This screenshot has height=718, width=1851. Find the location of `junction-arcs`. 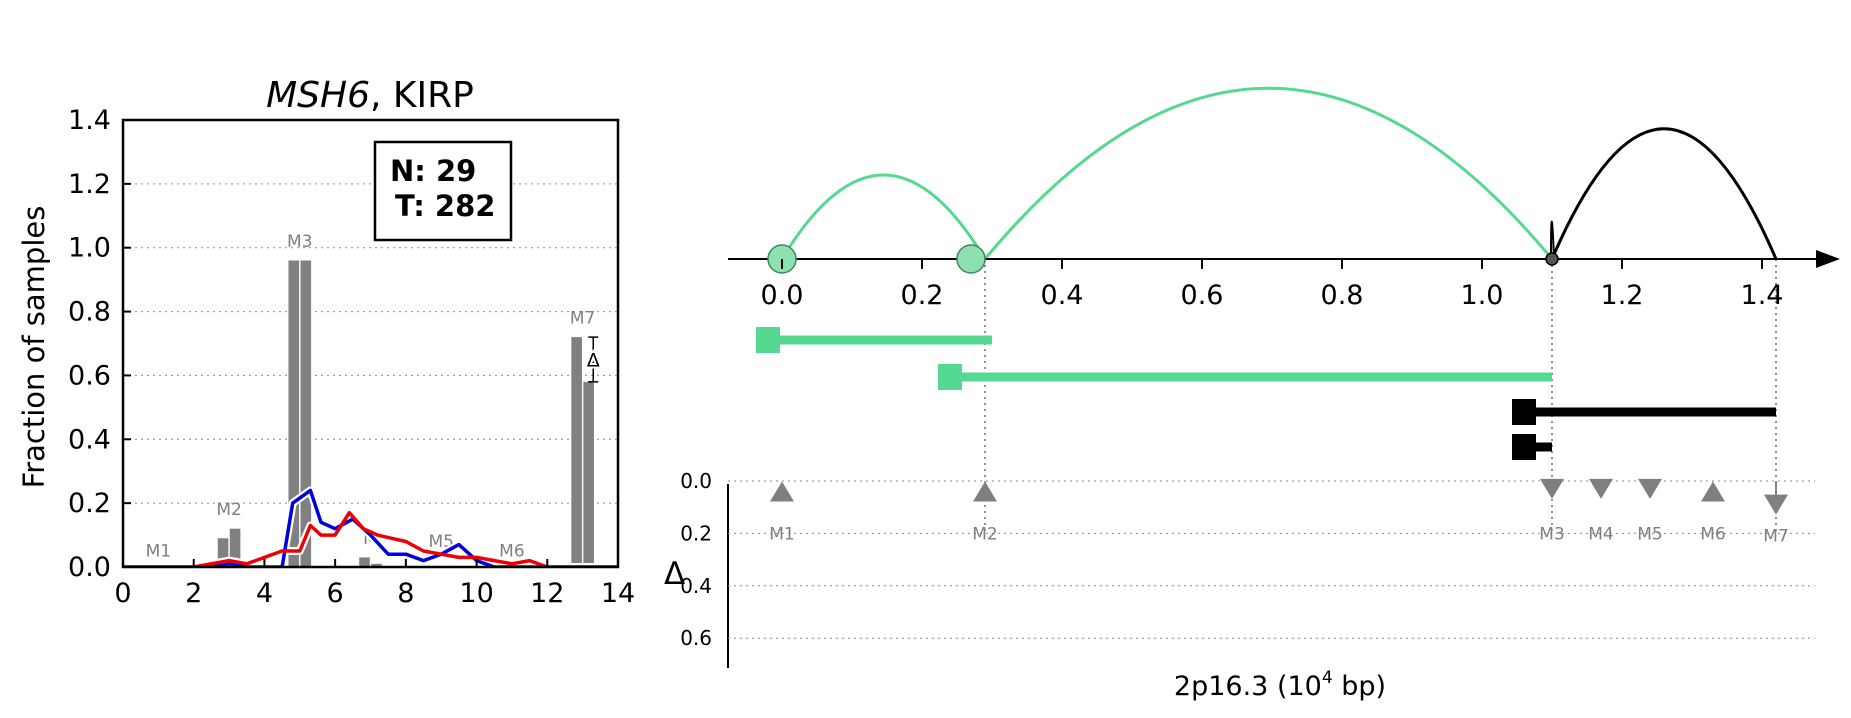

junction-arcs is located at coordinates (1279, 173).